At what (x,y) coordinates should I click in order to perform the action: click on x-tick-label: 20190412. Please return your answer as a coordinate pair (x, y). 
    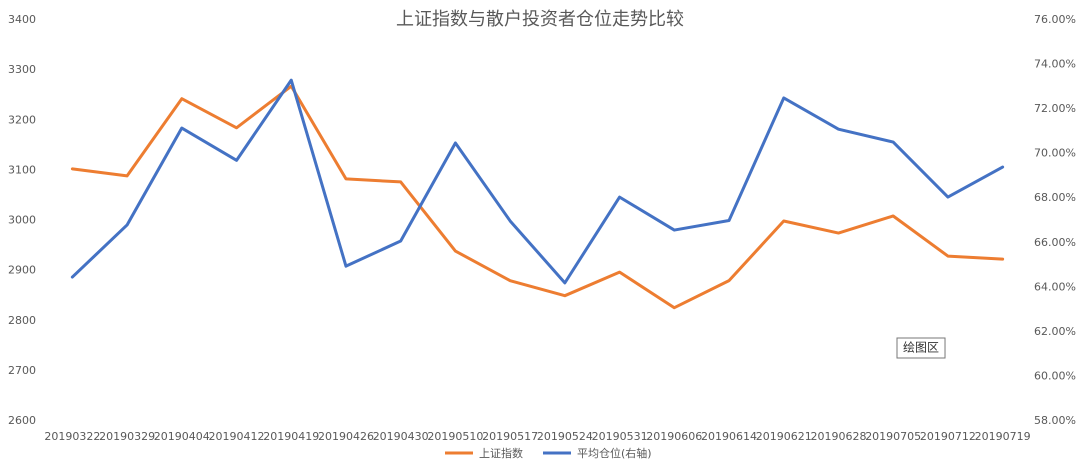
    Looking at the image, I should click on (237, 436).